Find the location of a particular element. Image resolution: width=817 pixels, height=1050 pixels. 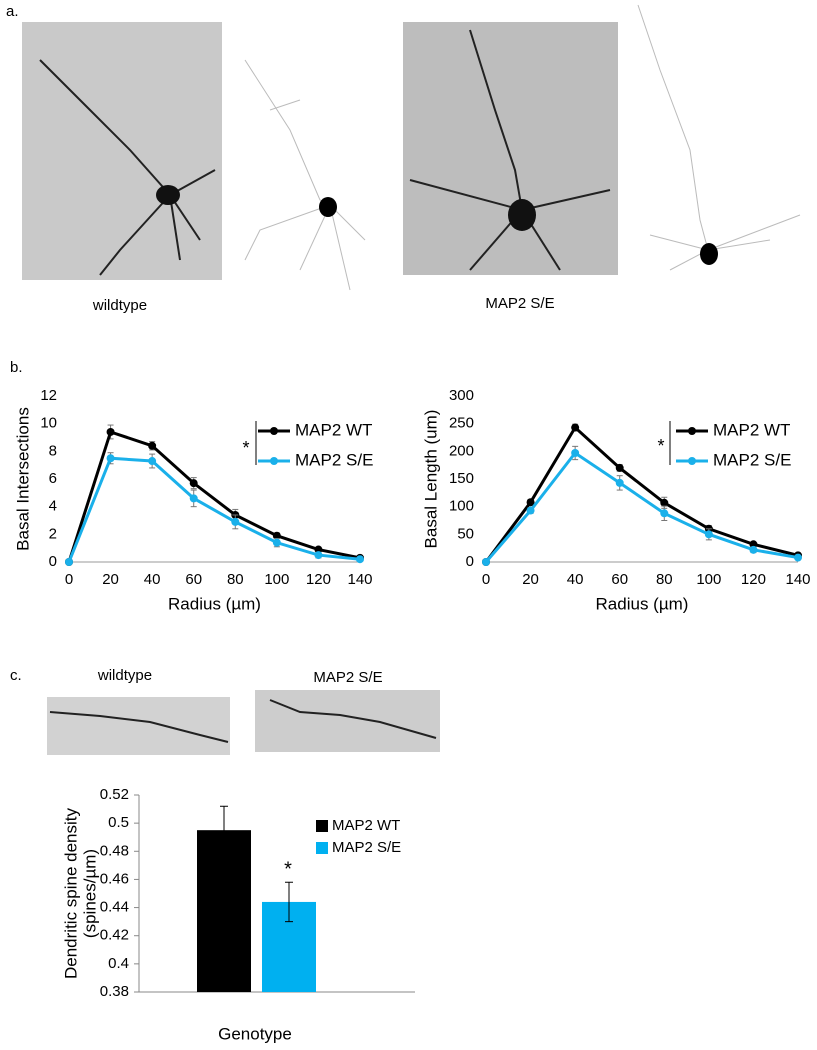

y-tick-label: 0.52 is located at coordinates (114, 794).